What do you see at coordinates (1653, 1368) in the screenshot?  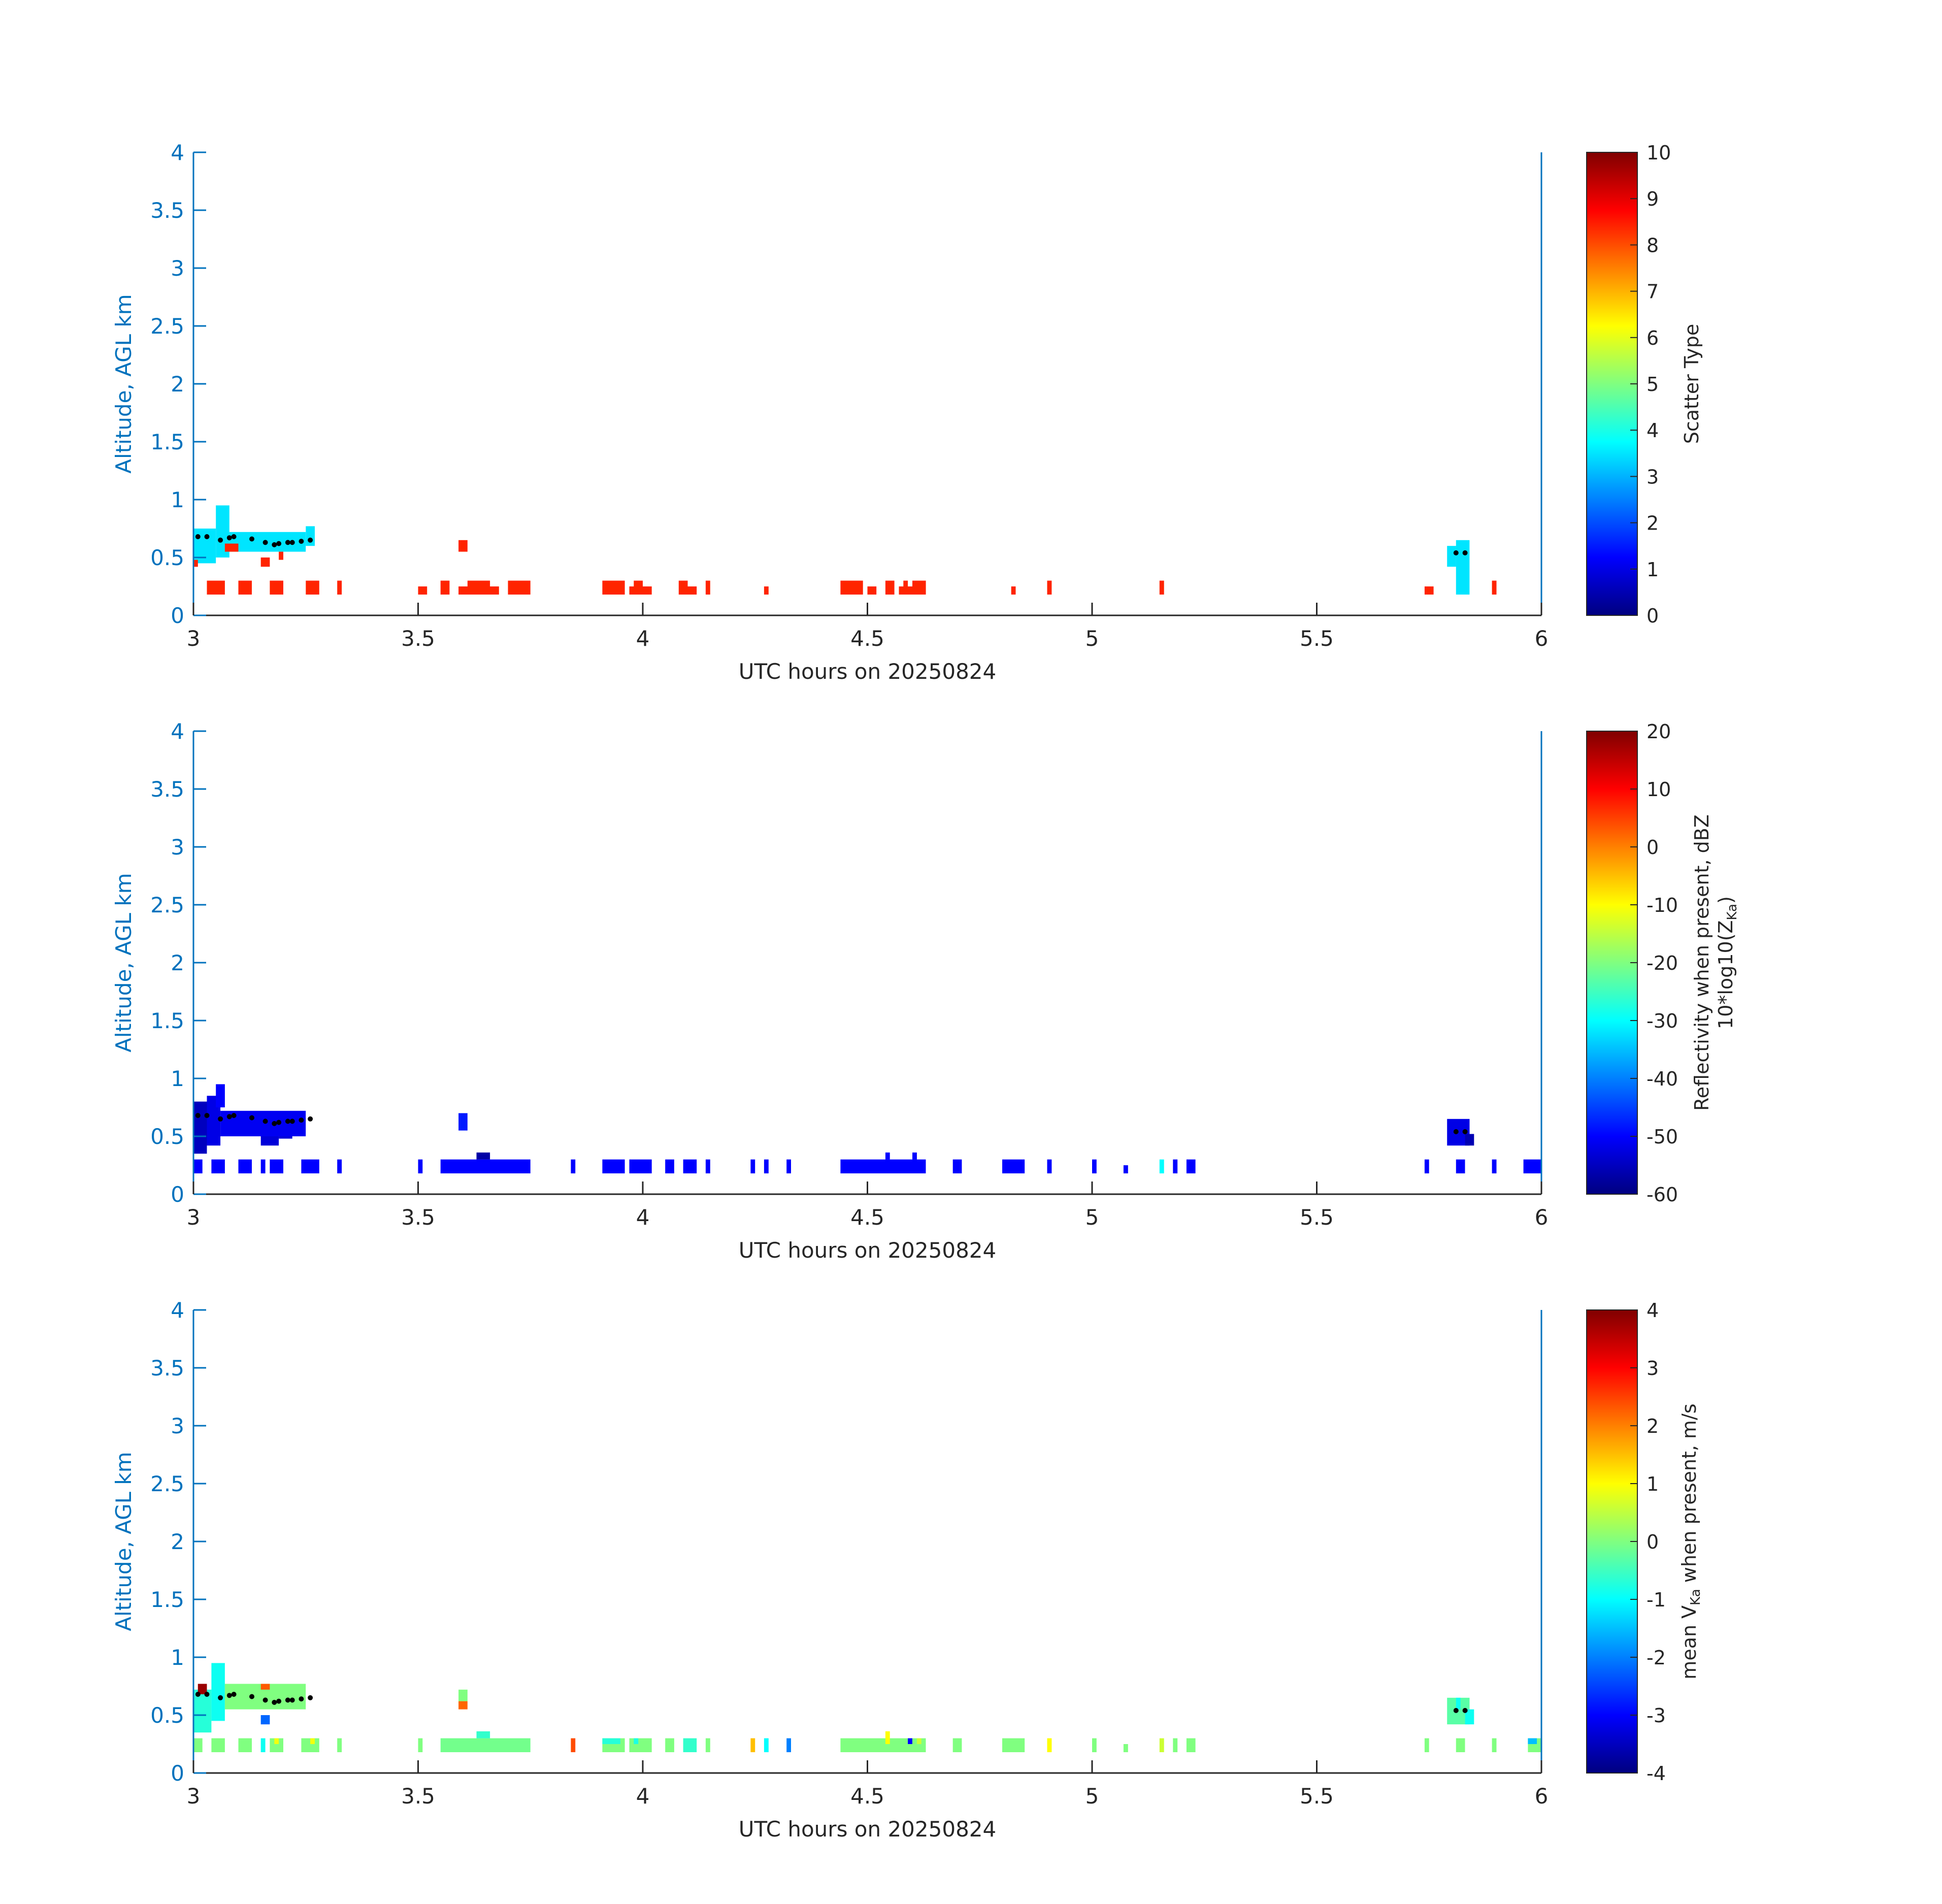 I see `colorbar-tick-label: 3` at bounding box center [1653, 1368].